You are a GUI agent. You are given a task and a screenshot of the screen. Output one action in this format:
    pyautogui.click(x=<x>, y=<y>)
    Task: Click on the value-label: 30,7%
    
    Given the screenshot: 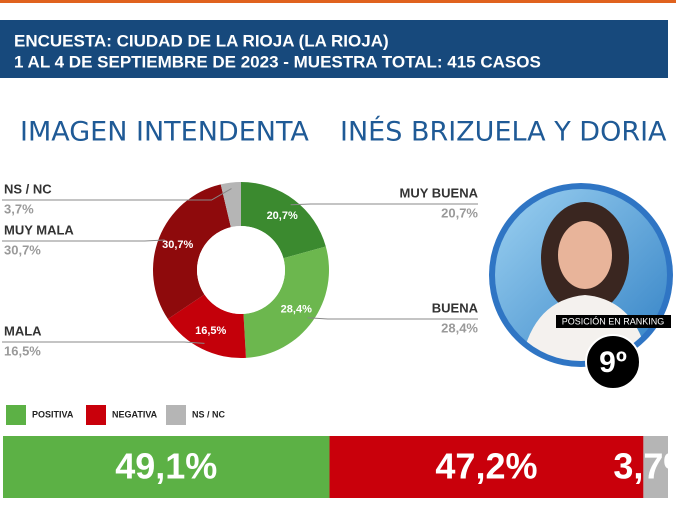 What is the action you would take?
    pyautogui.click(x=22, y=249)
    